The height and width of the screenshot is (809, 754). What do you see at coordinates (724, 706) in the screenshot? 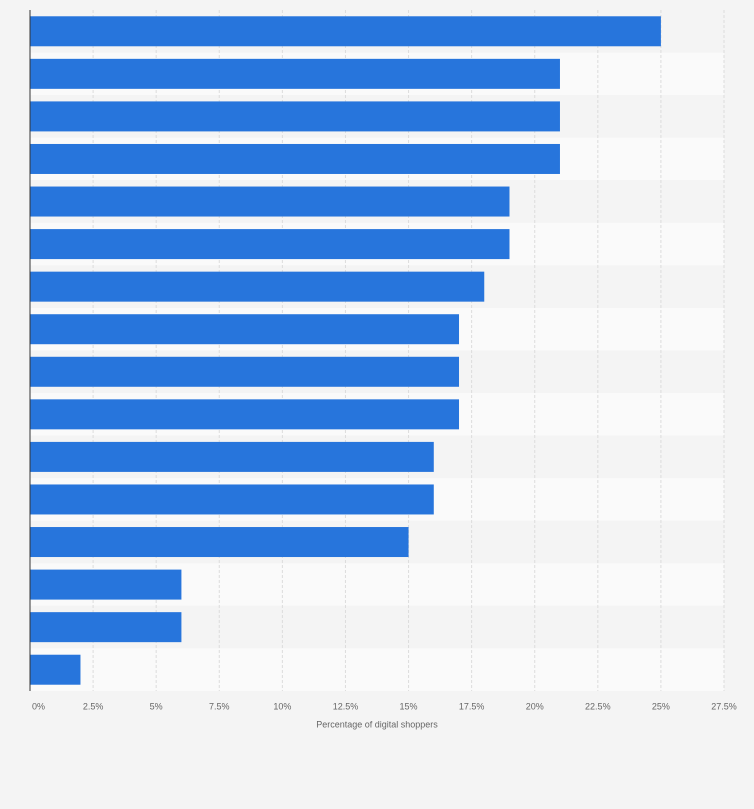
I see `x-tick-label: 27.5%` at bounding box center [724, 706].